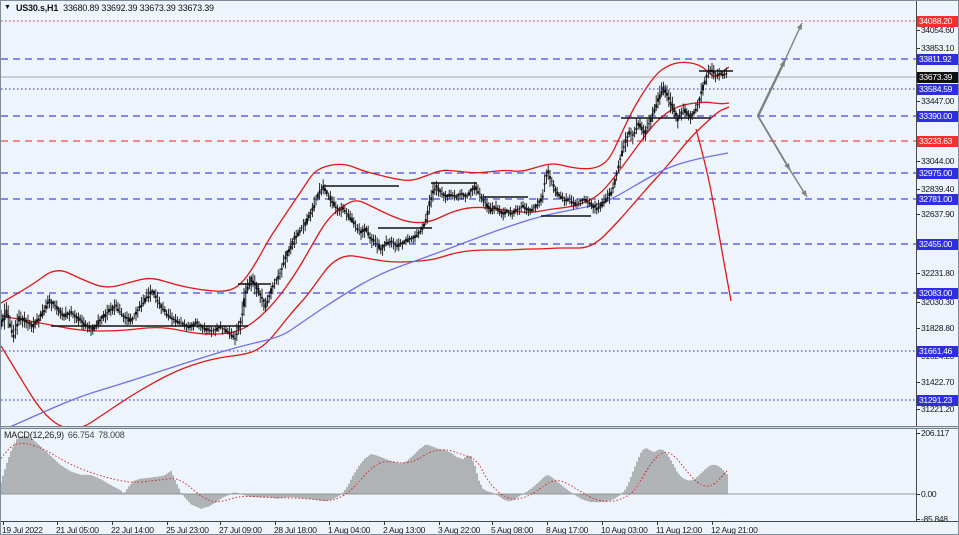 Image resolution: width=959 pixels, height=535 pixels. I want to click on macd-histogram, so click(364, 472).